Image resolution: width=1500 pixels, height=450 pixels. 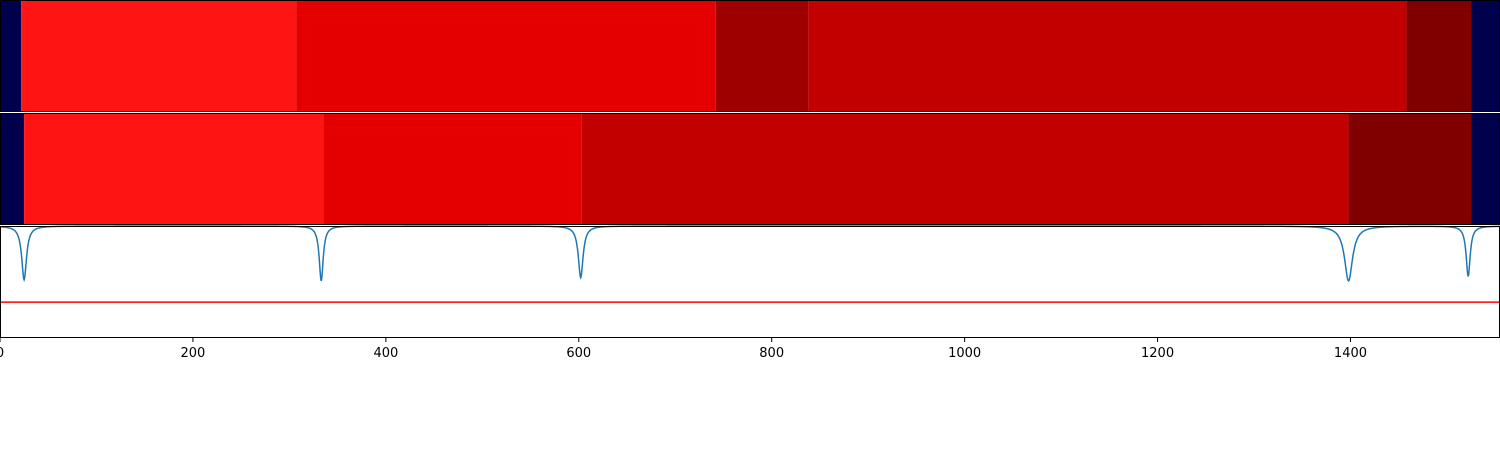 I want to click on x-tick-label: 400, so click(x=385, y=353).